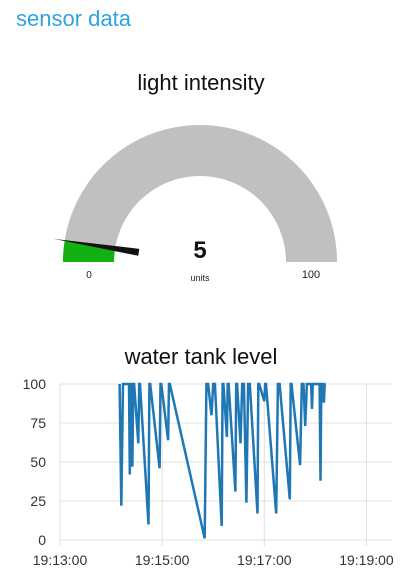 Image resolution: width=402 pixels, height=580 pixels. Describe the element at coordinates (311, 275) in the screenshot. I see `gauge-max-label: 100` at that location.